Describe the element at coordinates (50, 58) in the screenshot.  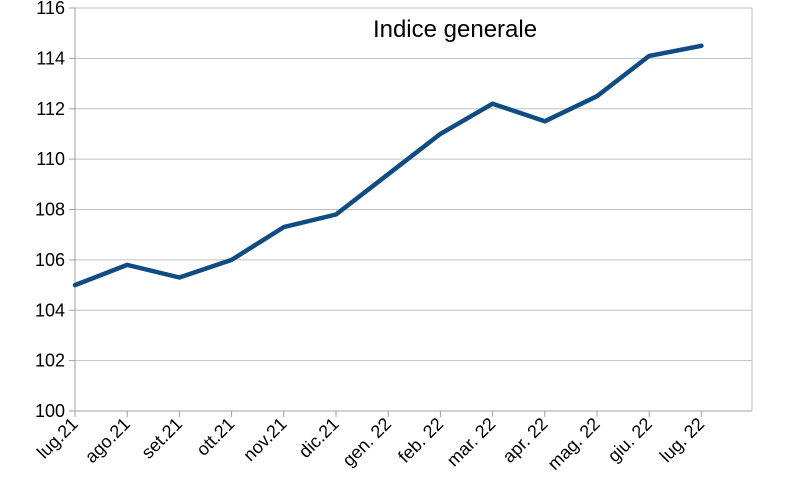
I see `y-tick-label: 114` at that location.